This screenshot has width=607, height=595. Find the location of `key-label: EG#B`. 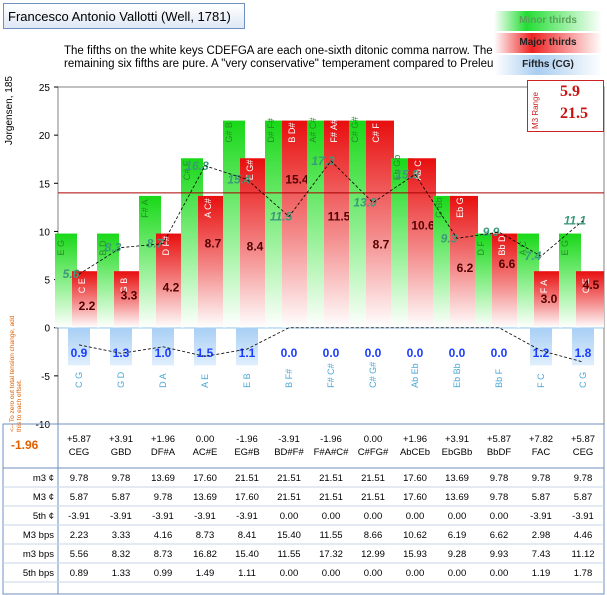

key-label: EG#B is located at coordinates (246, 452).